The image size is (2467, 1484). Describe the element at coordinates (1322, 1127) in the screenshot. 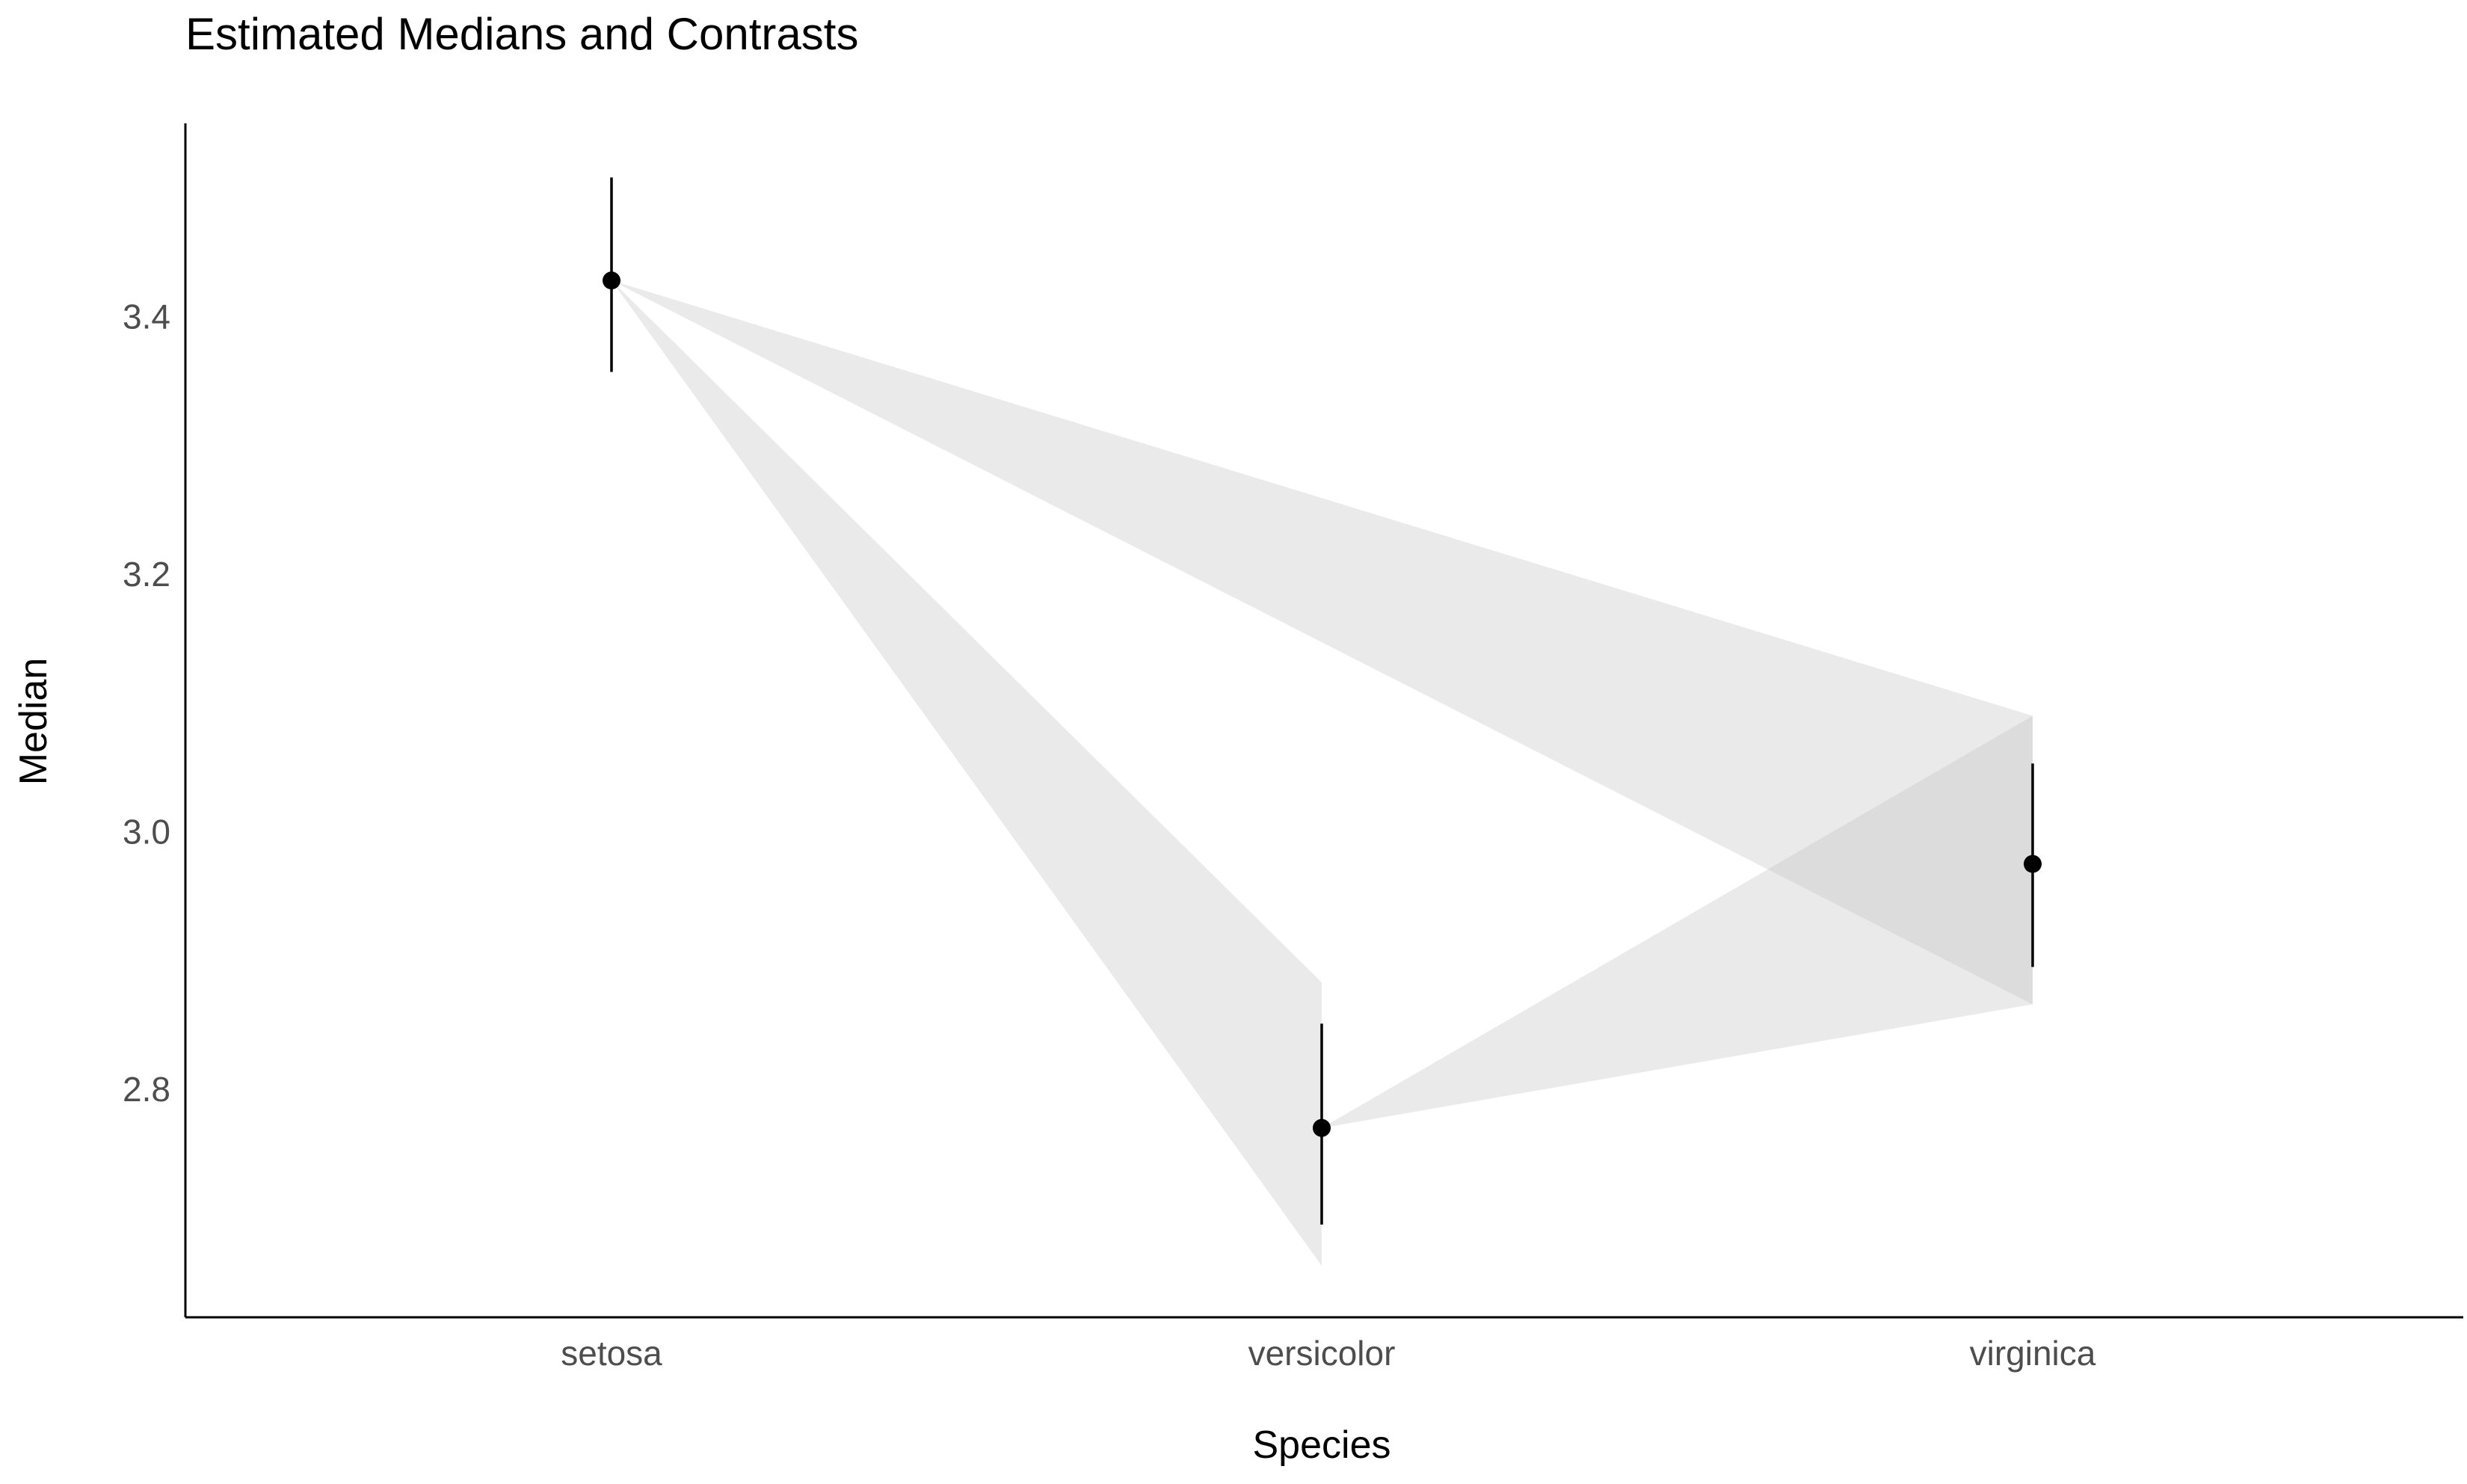

I see `median-point-versicolor` at that location.